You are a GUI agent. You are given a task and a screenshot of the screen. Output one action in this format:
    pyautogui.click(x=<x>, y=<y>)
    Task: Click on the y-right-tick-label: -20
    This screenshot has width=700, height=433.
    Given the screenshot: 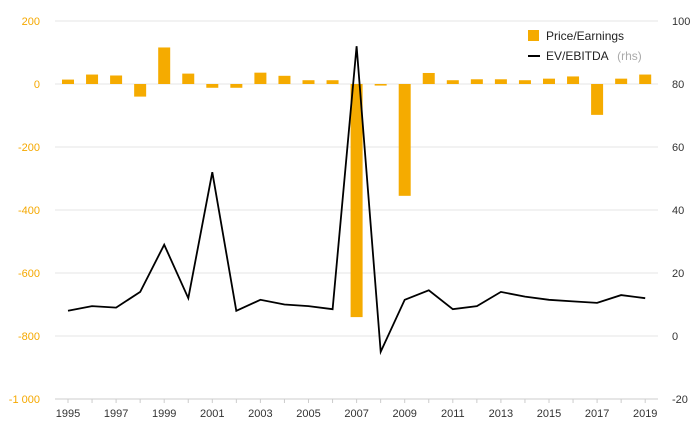 What is the action you would take?
    pyautogui.click(x=680, y=400)
    